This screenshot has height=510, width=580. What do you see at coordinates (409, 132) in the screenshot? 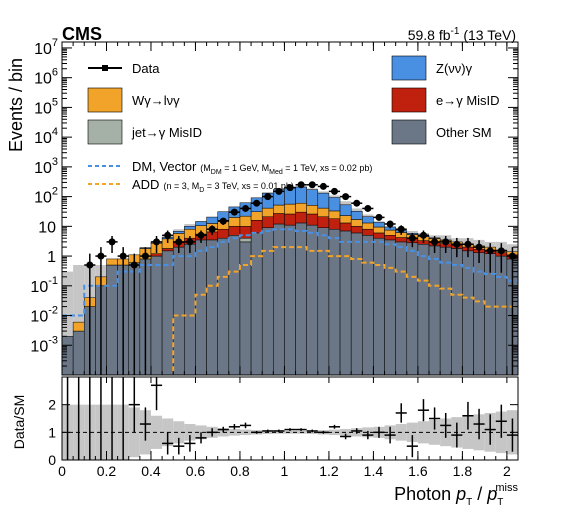
I see `legend-other-sm-swatch` at bounding box center [409, 132].